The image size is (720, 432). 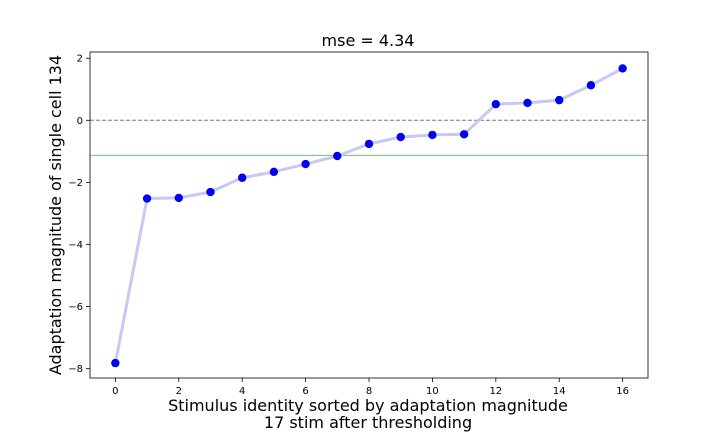 What do you see at coordinates (432, 391) in the screenshot?
I see `x-tick-label: 10` at bounding box center [432, 391].